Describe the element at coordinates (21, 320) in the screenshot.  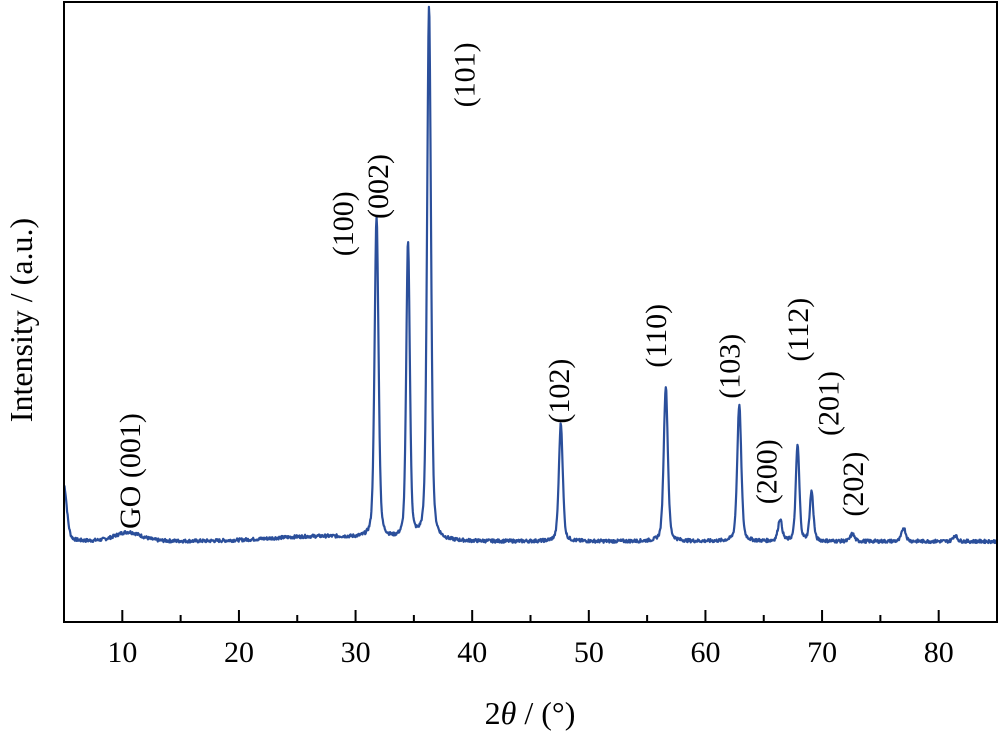
I see `y-axis-title: Intensity / (a.u.)` at that location.